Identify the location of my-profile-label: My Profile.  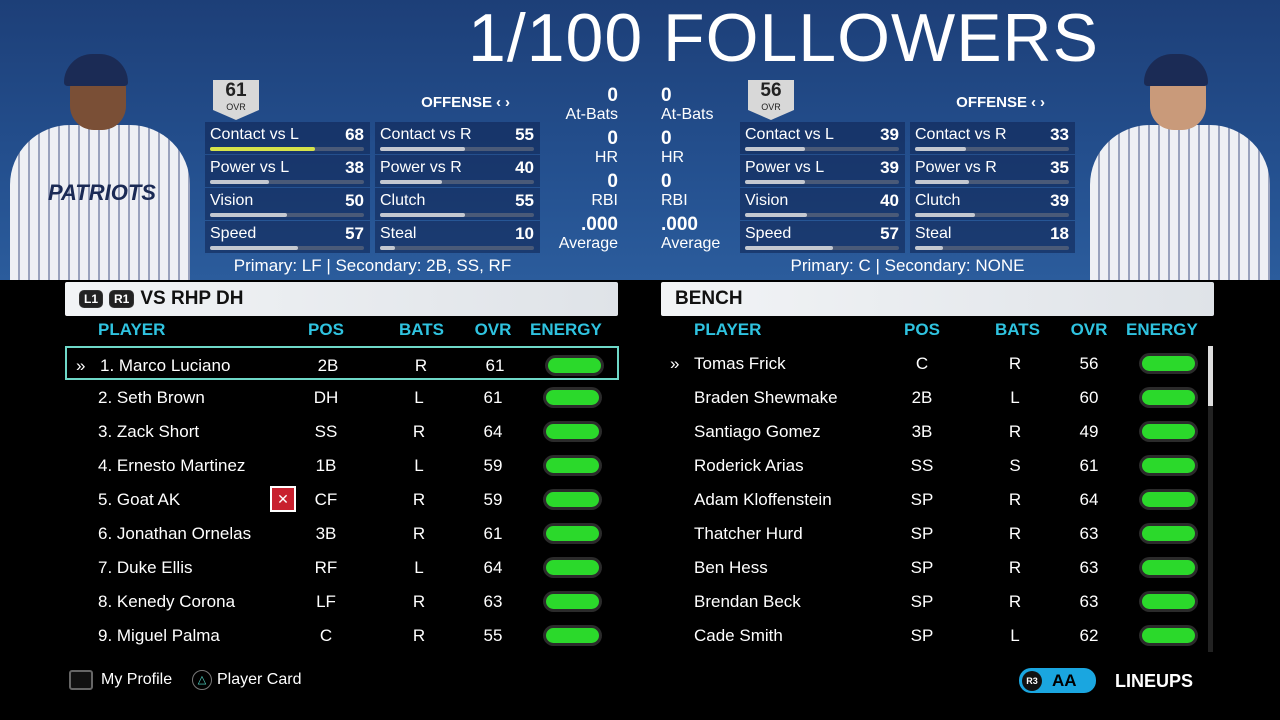
(137, 679).